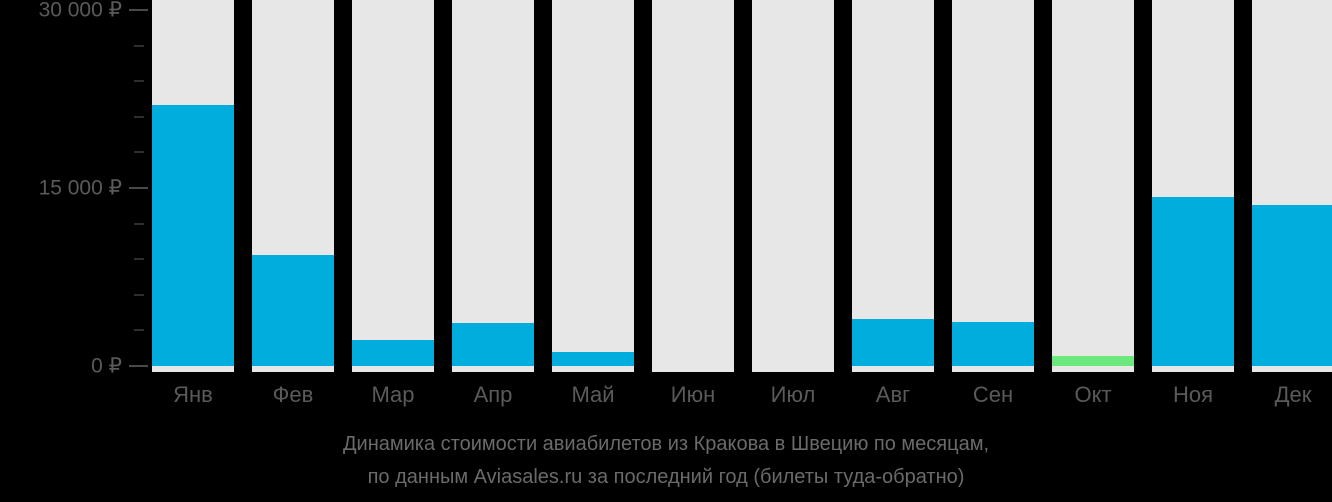 This screenshot has width=1332, height=502. What do you see at coordinates (893, 394) in the screenshot?
I see `x-axis-label-aug: Авг` at bounding box center [893, 394].